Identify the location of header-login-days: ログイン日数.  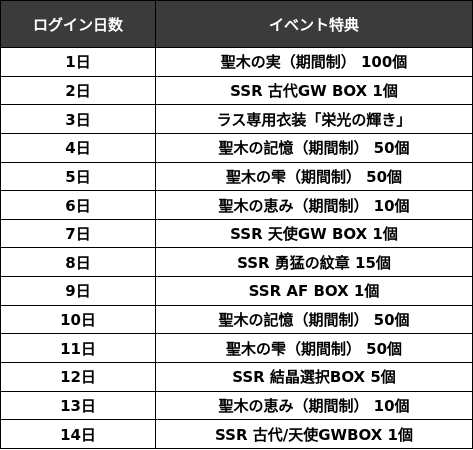
(78, 24).